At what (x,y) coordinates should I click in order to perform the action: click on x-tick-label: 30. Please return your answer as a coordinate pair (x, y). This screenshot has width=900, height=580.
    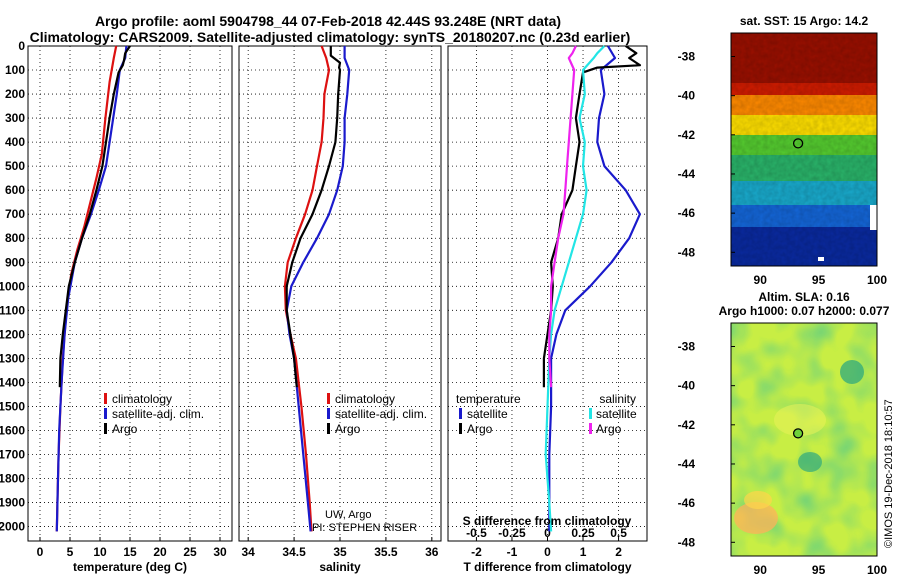
    Looking at the image, I should click on (220, 552).